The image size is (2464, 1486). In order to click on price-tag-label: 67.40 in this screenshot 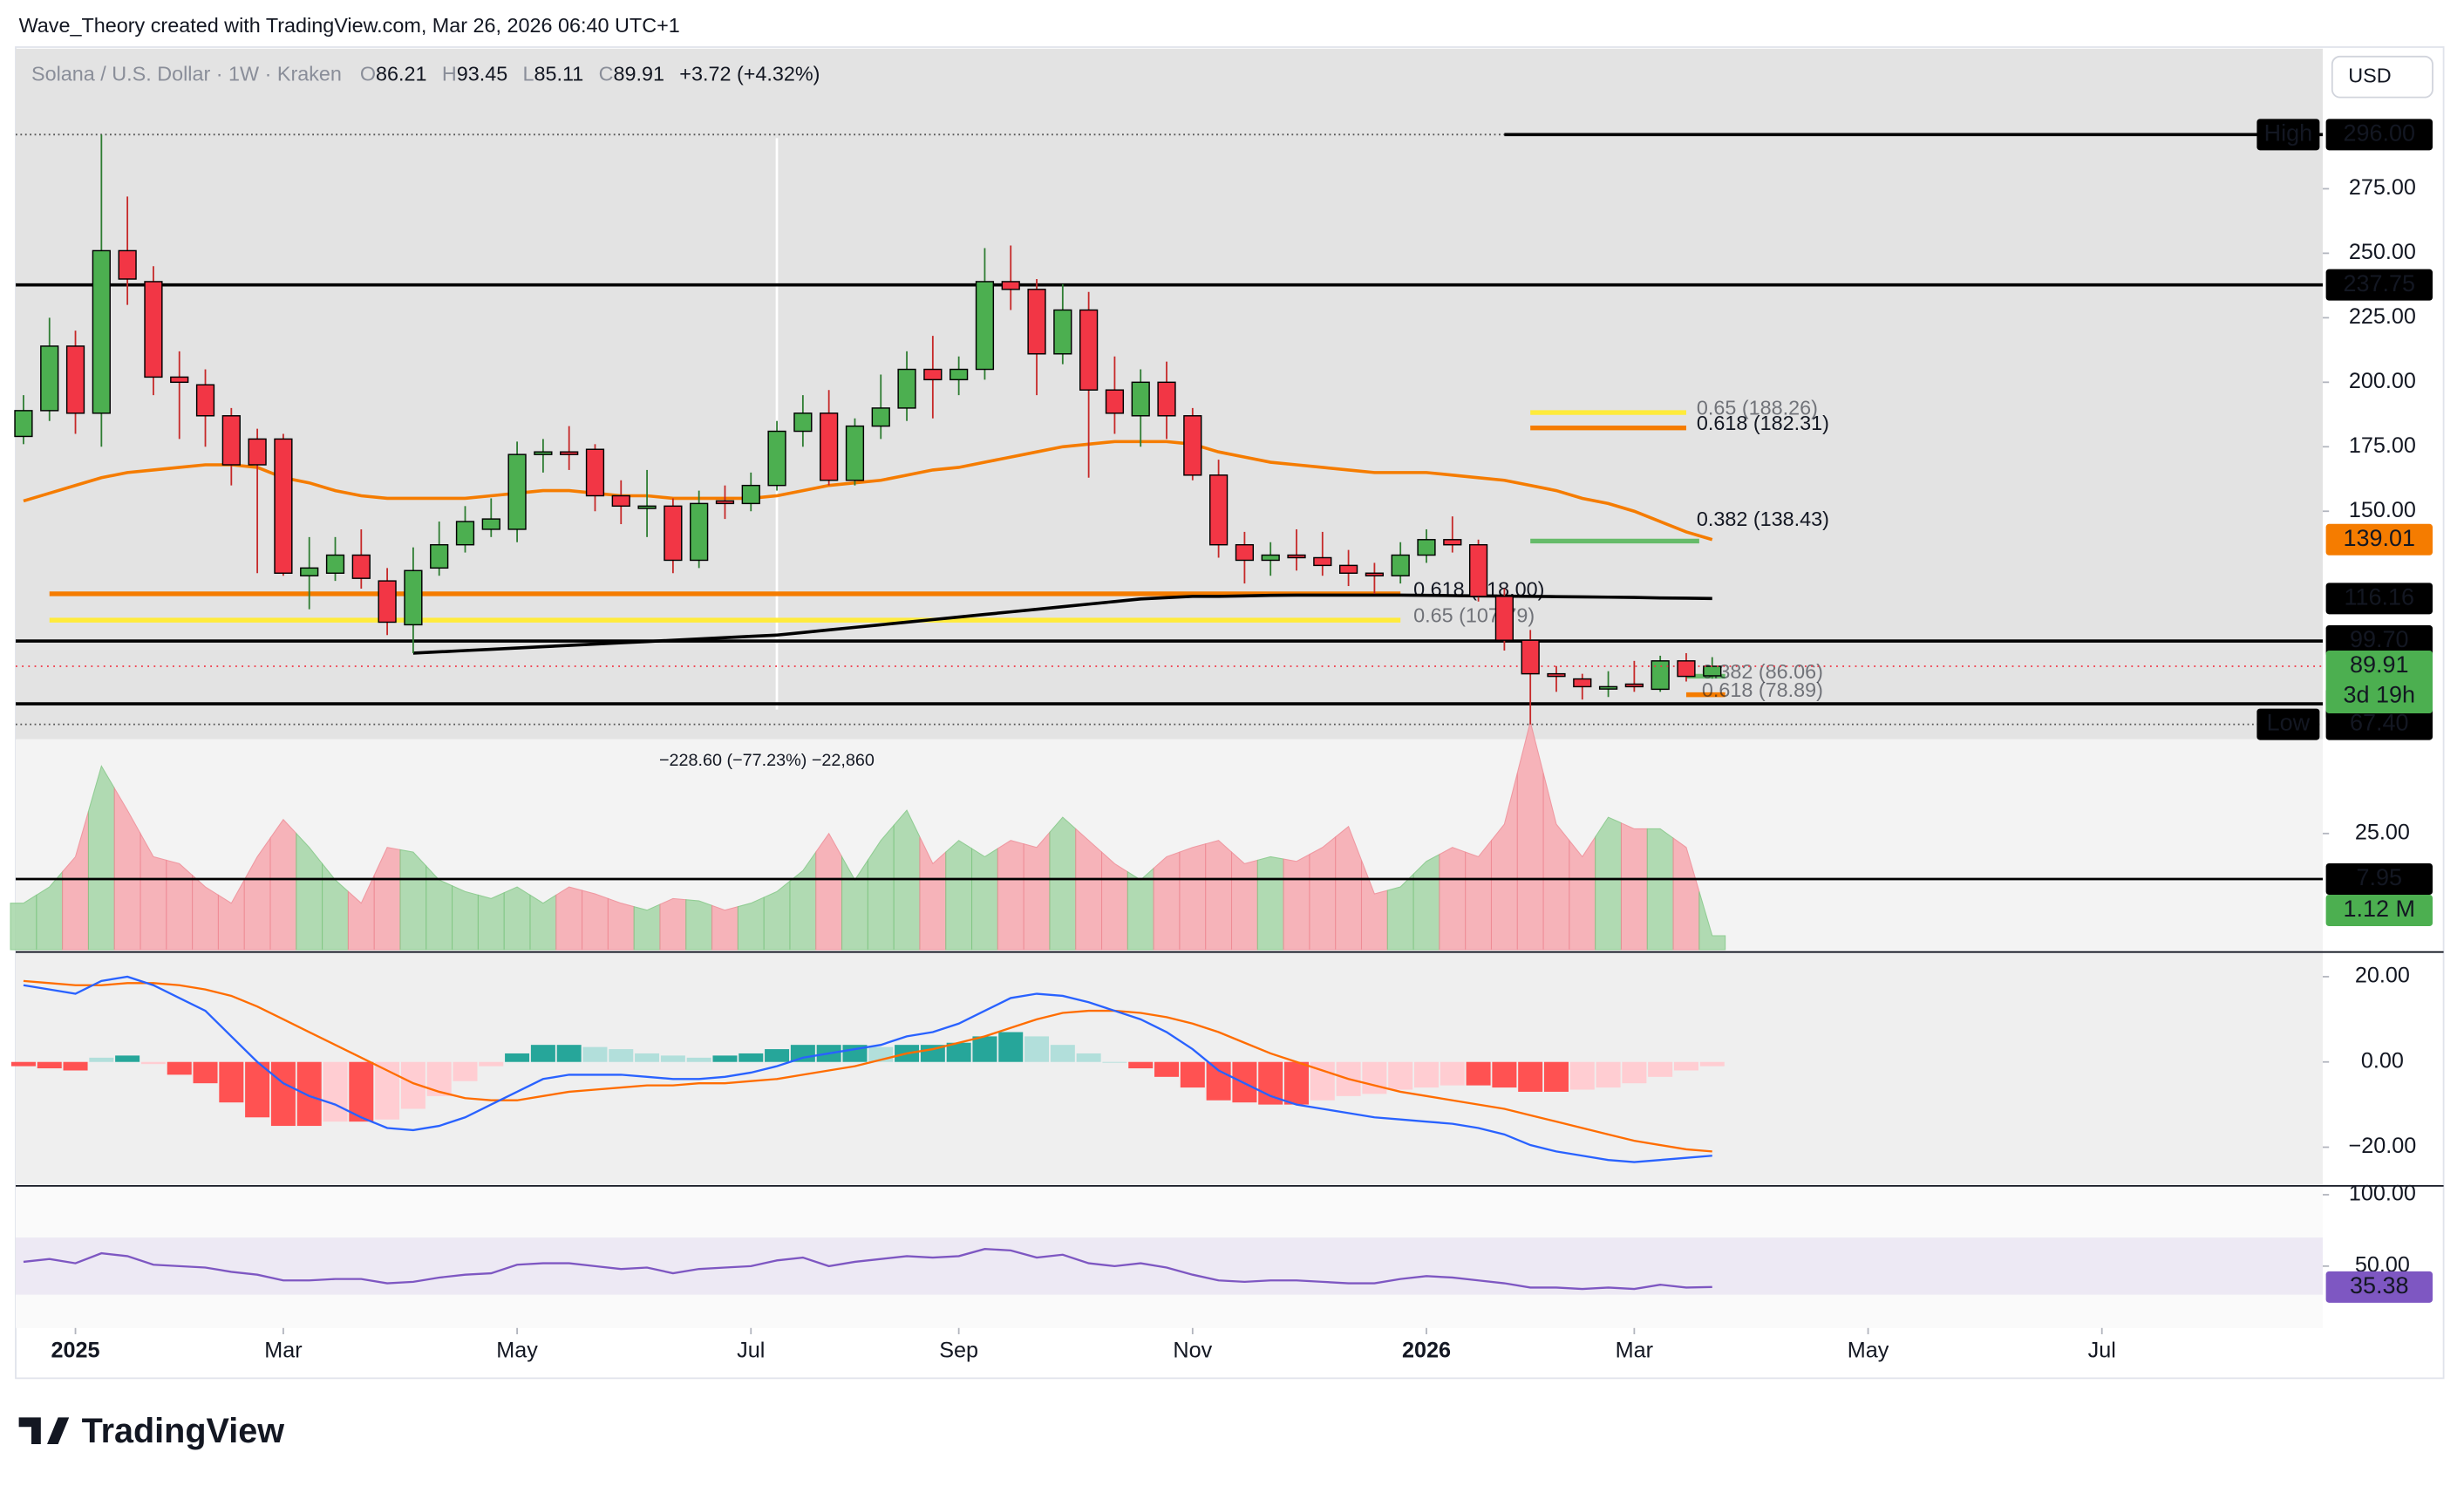, I will do `click(2379, 723)`.